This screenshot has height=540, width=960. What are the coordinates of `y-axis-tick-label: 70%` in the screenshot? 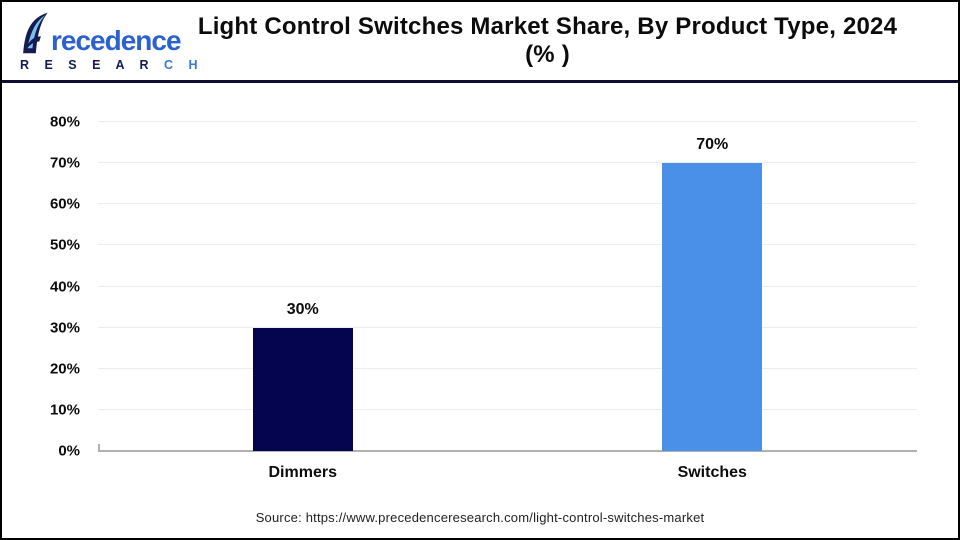 It's located at (64, 163).